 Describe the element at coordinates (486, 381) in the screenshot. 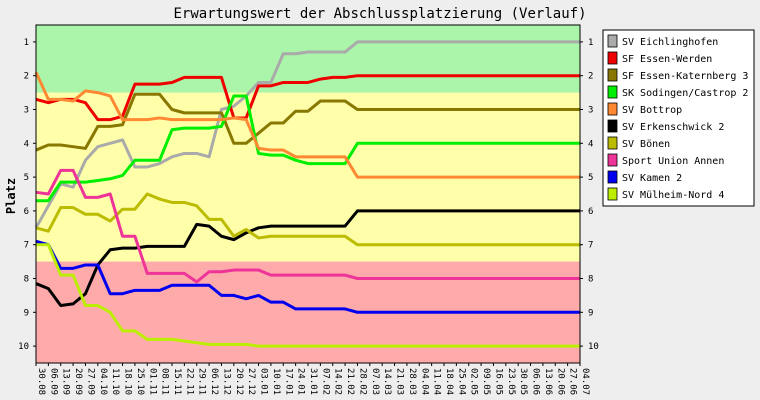

I see `x-tick-label: 09.05` at that location.